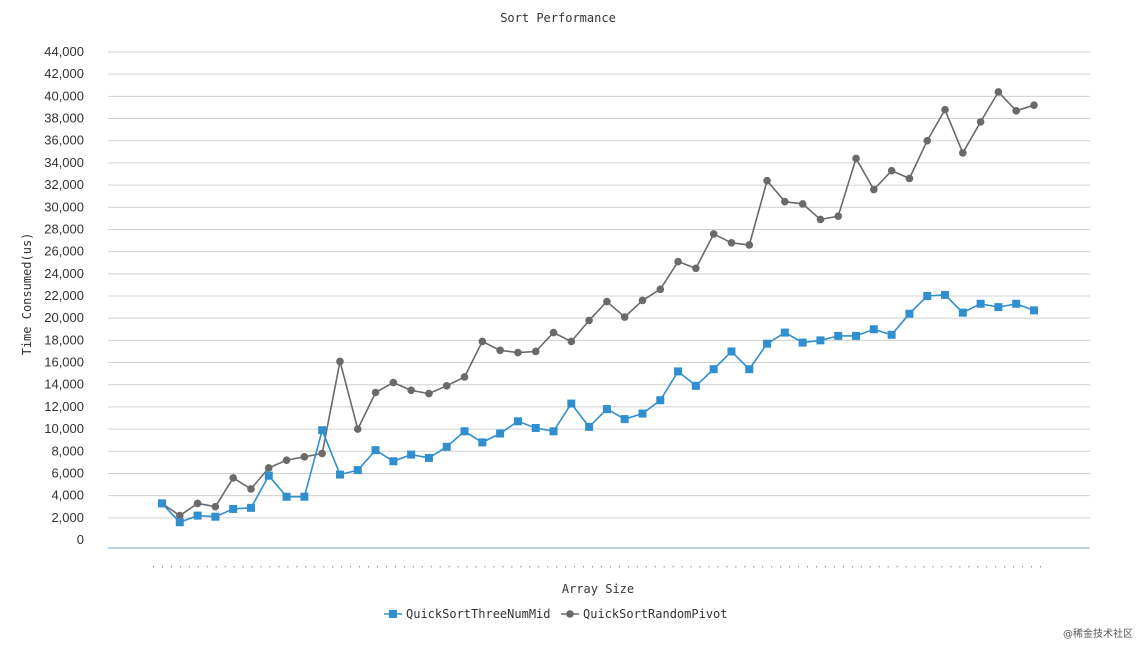 The height and width of the screenshot is (652, 1145). I want to click on y-tick-label: 2,000, so click(67, 517).